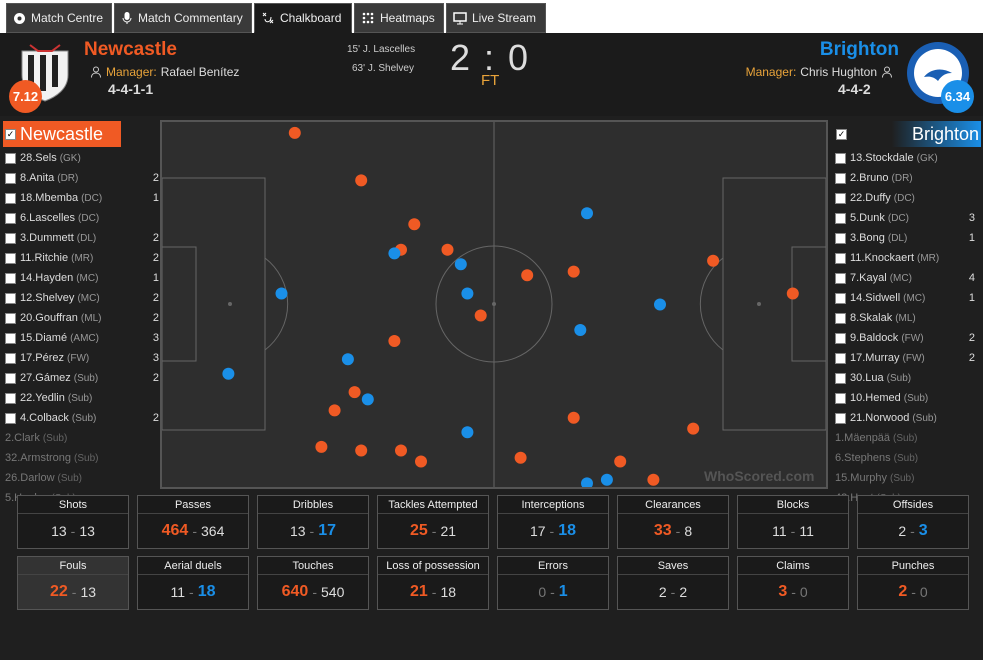  I want to click on player-row: 8.Skalak (ML), so click(908, 318).